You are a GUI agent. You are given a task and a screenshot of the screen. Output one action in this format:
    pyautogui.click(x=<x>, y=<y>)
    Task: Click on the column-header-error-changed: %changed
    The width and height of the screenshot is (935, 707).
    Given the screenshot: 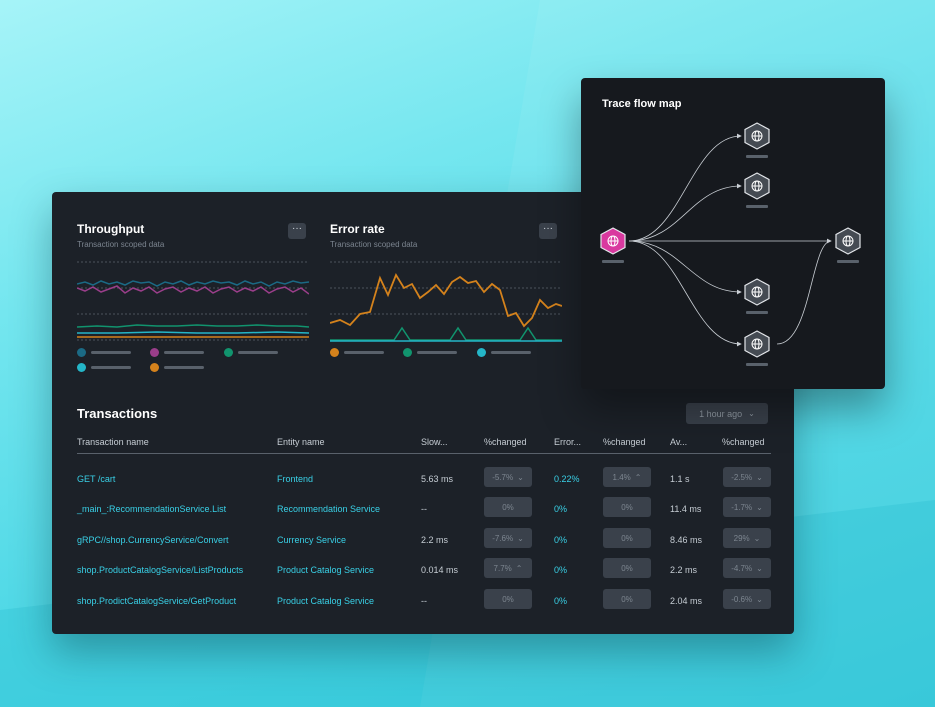 What is the action you would take?
    pyautogui.click(x=624, y=442)
    